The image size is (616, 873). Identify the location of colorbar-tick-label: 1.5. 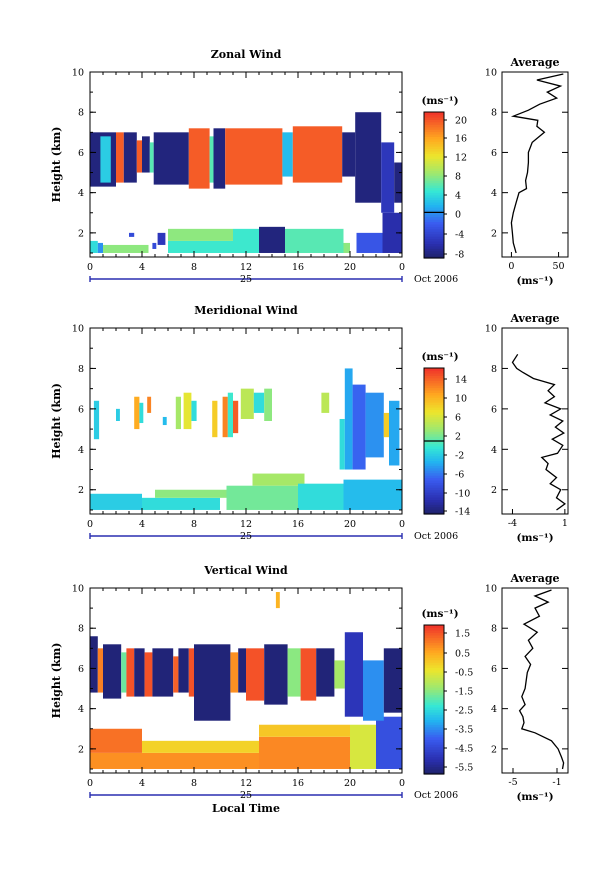
(462, 634).